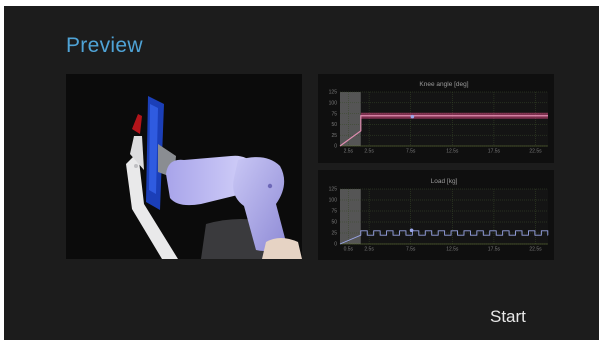 The height and width of the screenshot is (345, 603). I want to click on red-accent, so click(137, 124).